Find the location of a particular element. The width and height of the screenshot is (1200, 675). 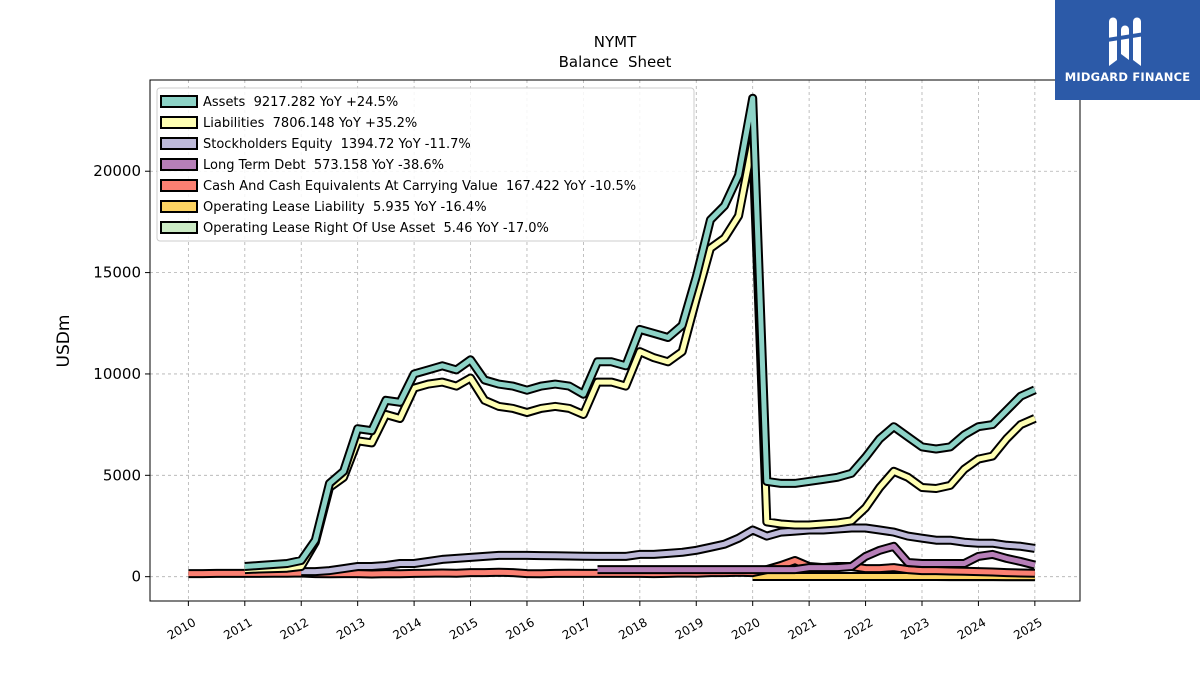

x-tick-label: 2010 is located at coordinates (181, 628).